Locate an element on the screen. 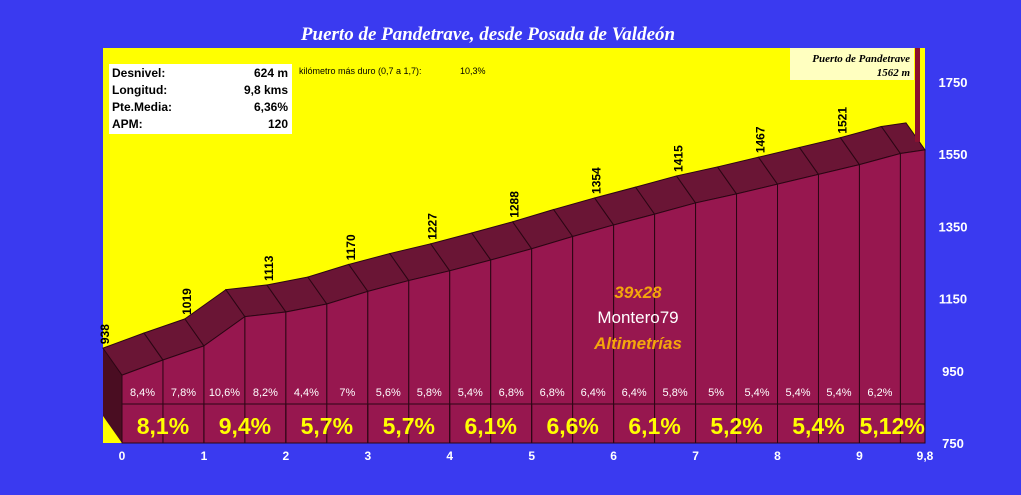 The image size is (1021, 495). x-tick-label: 9 is located at coordinates (859, 456).